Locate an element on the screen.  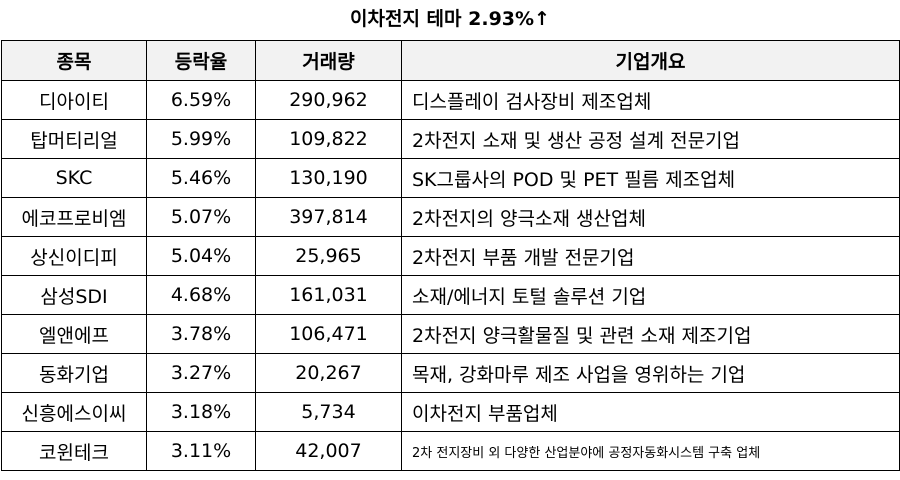
stock-change: 3.18% is located at coordinates (201, 412).